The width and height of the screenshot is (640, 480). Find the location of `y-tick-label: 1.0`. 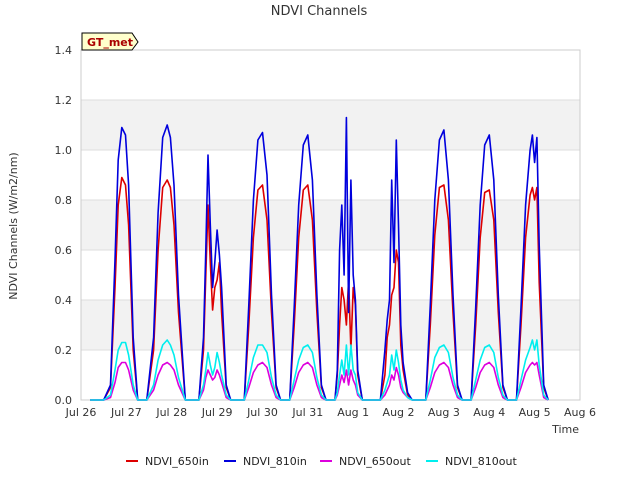

y-tick-label: 1.0 is located at coordinates (64, 150).